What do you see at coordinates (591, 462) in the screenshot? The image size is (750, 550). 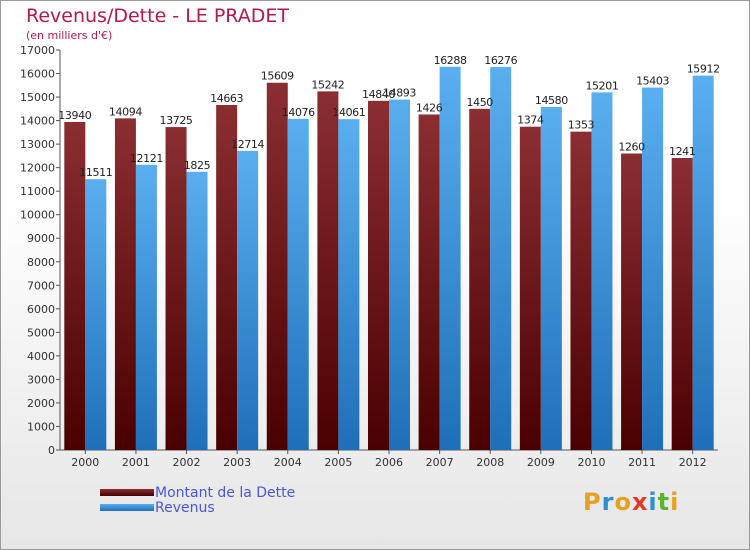 I see `x-tick-label: 2010` at bounding box center [591, 462].